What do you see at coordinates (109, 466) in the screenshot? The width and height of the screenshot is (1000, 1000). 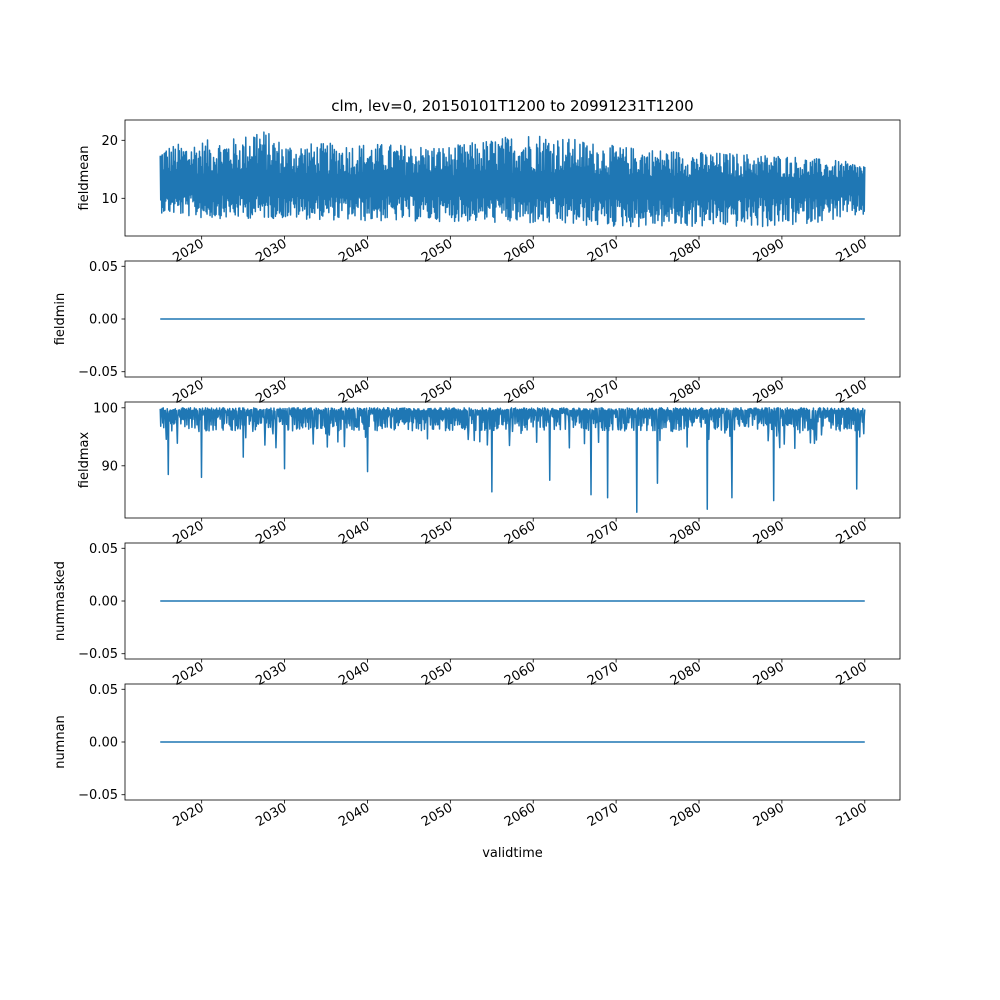 I see `y-tick-label-fieldmax: 90` at bounding box center [109, 466].